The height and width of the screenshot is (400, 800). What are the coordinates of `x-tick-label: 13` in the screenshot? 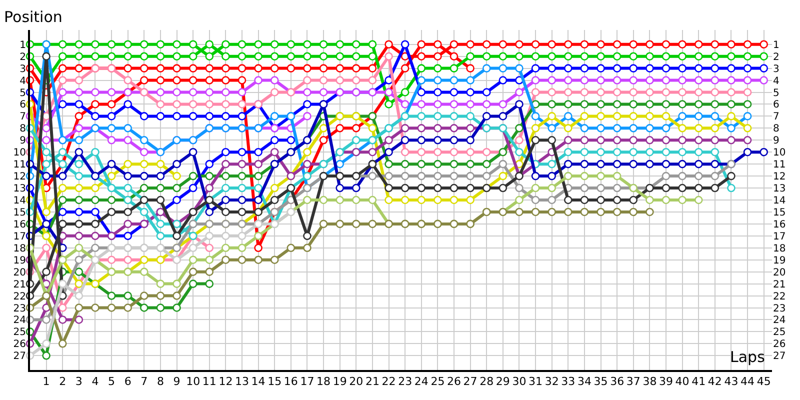 It's located at (242, 381).